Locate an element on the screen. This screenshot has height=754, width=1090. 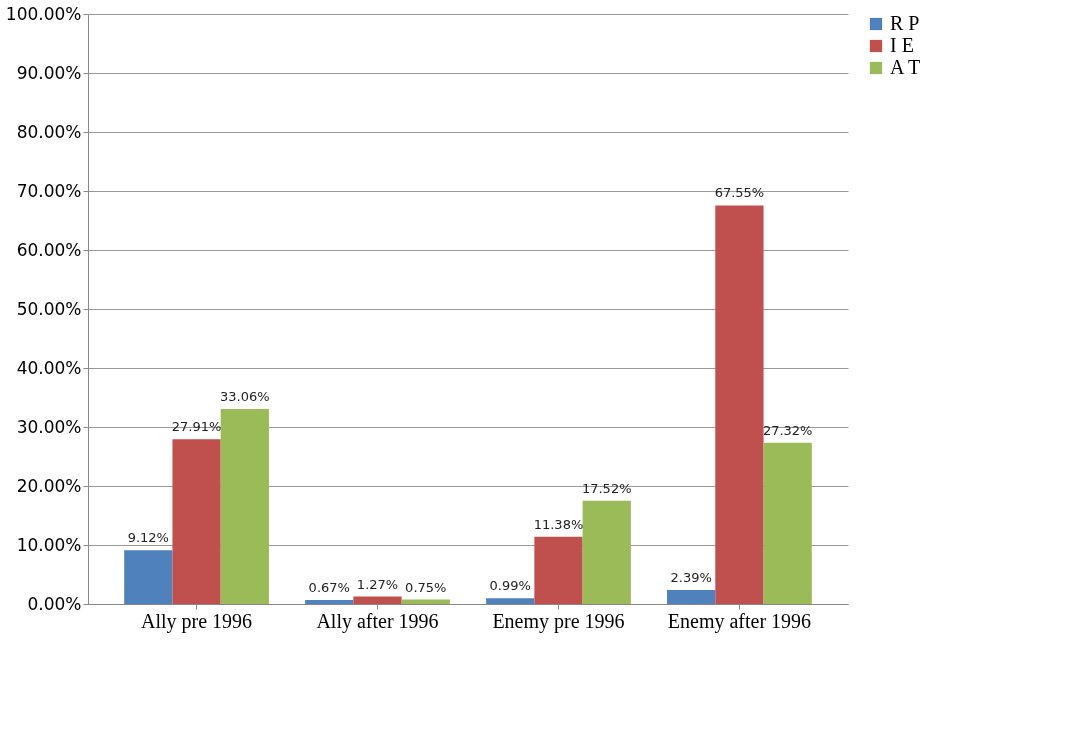
data-label: 1.27% is located at coordinates (377, 584).